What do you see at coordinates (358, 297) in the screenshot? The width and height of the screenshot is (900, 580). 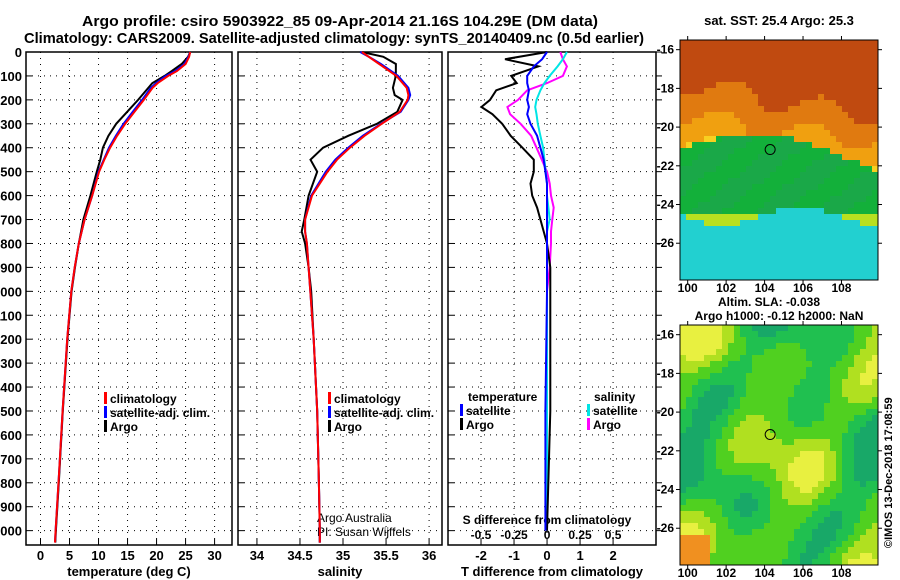 I see `series-line-satellite` at bounding box center [358, 297].